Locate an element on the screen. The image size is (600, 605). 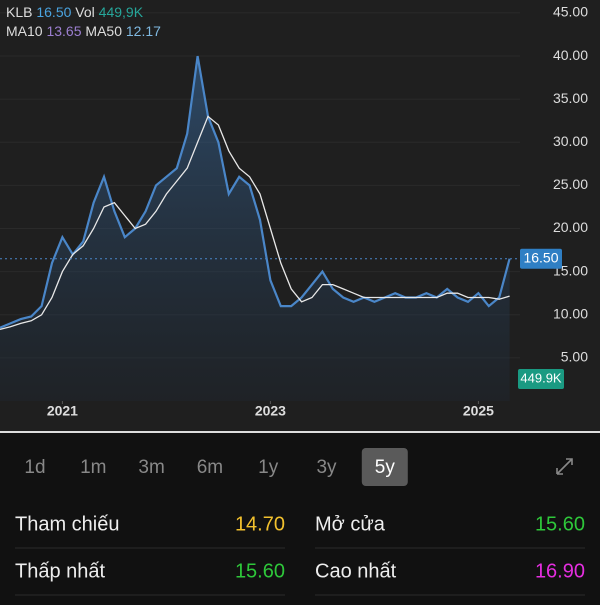
stat-label: Cao nhất is located at coordinates (356, 571).